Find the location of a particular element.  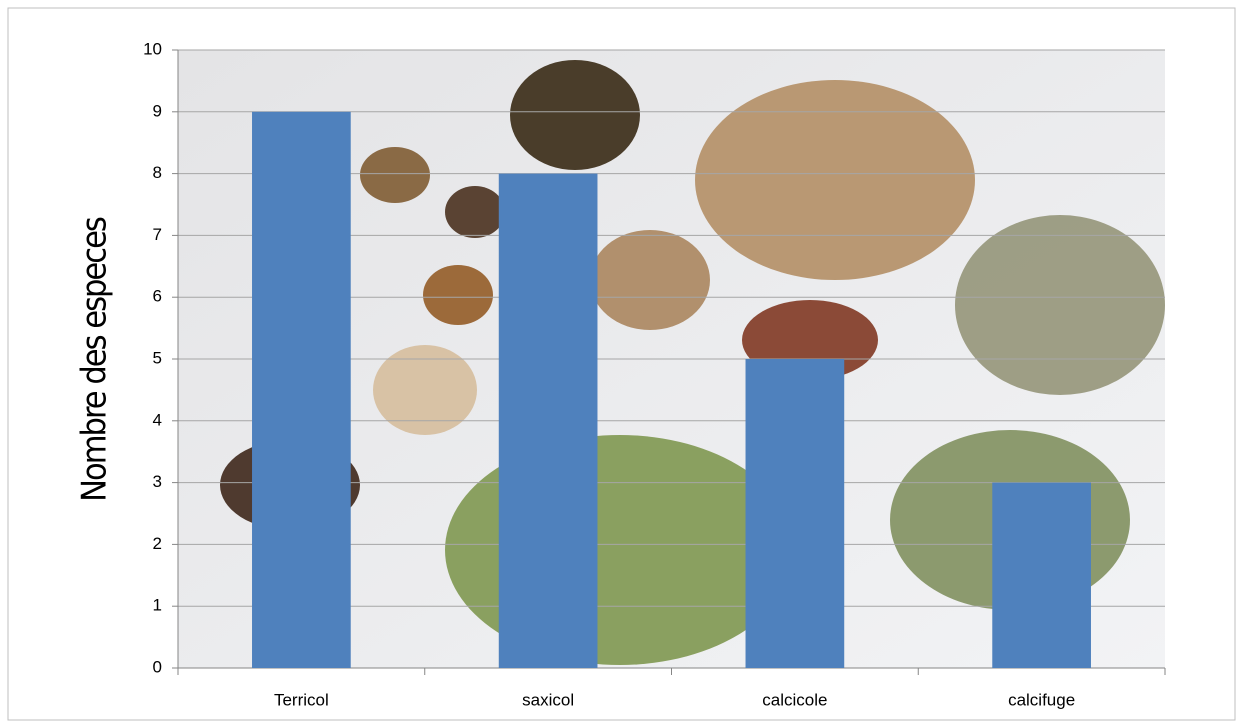

x-tick-label: saxicol is located at coordinates (548, 699).